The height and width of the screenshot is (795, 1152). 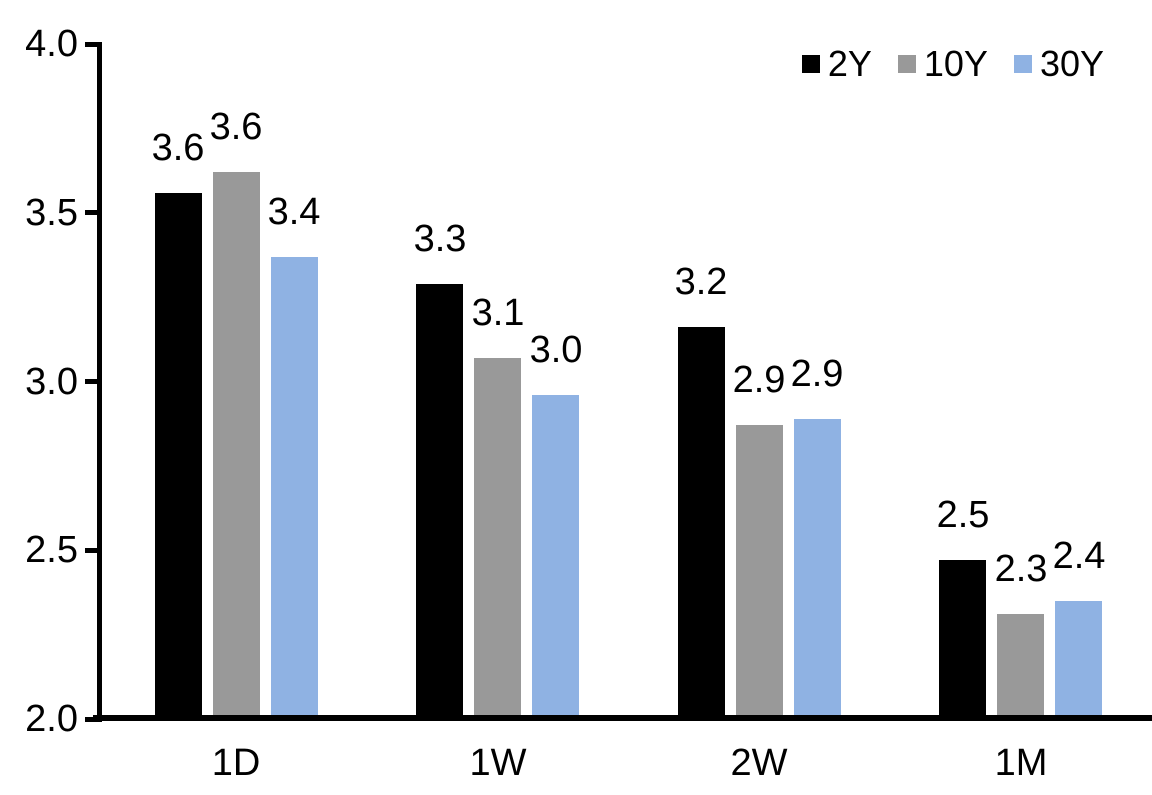 What do you see at coordinates (955, 63) in the screenshot?
I see `legend-label-10y: 10Y` at bounding box center [955, 63].